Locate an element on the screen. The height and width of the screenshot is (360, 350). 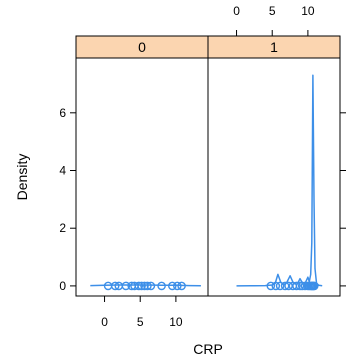
strip-label-panel-1: 1 is located at coordinates (274, 47).